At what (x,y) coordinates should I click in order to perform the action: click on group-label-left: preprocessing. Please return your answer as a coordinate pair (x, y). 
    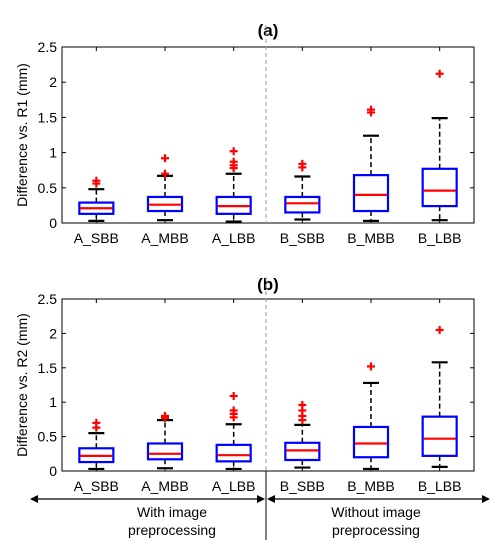
    Looking at the image, I should click on (172, 530).